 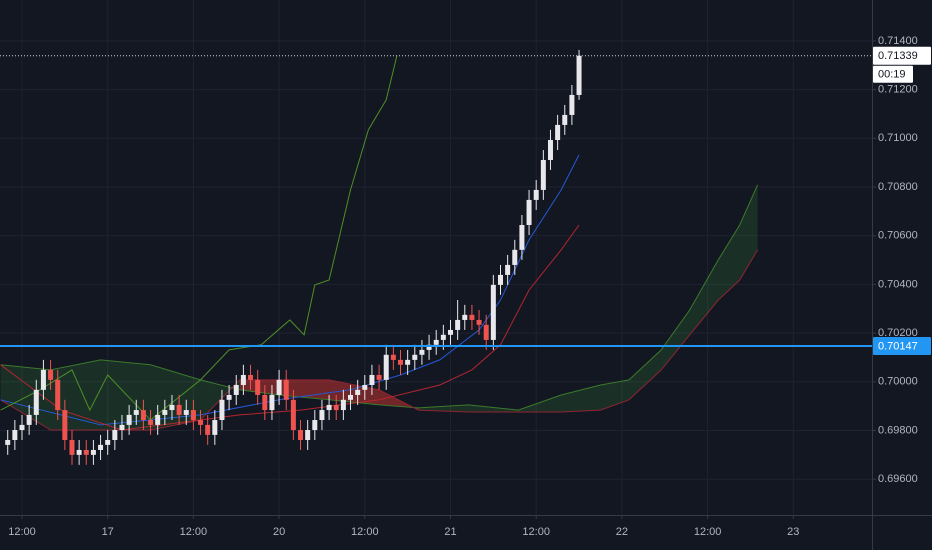 What do you see at coordinates (898, 56) in the screenshot?
I see `price-label: 0.71339` at bounding box center [898, 56].